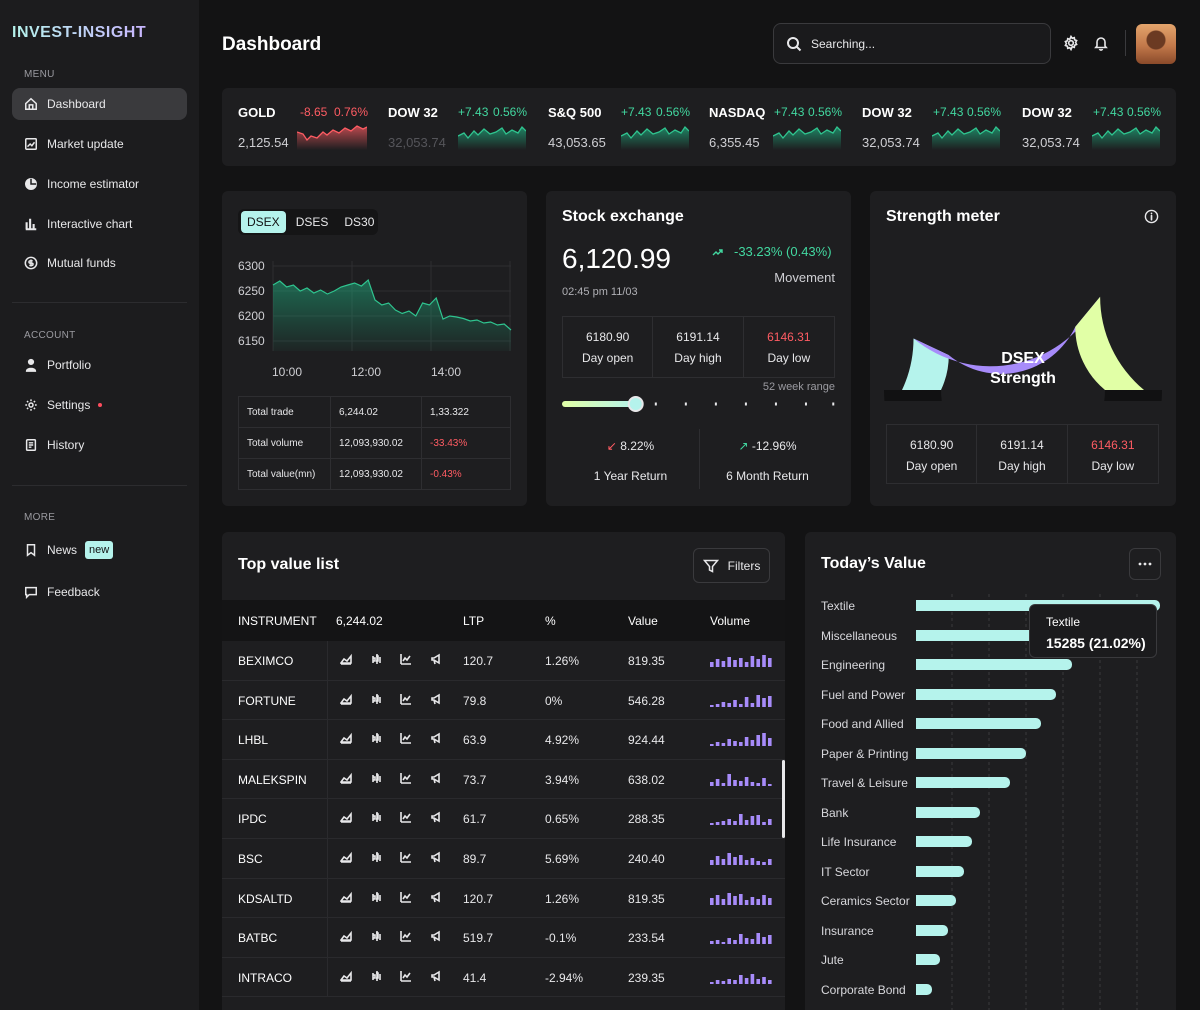 The image size is (1200, 1010). Describe the element at coordinates (93, 184) in the screenshot. I see `sidebar-item-label: Income estimator` at that location.